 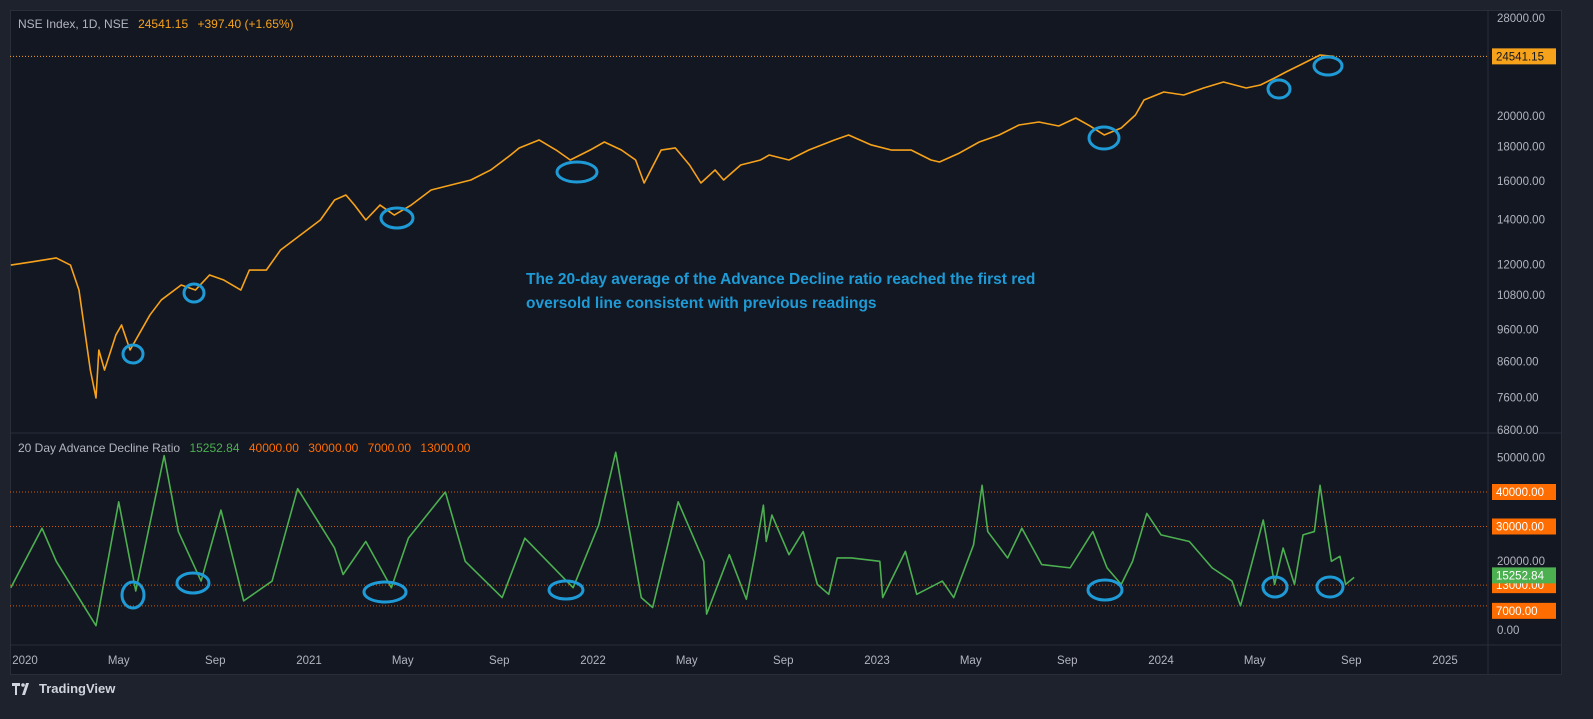 What do you see at coordinates (1518, 431) in the screenshot?
I see `price-tick-label: 6800.00` at bounding box center [1518, 431].